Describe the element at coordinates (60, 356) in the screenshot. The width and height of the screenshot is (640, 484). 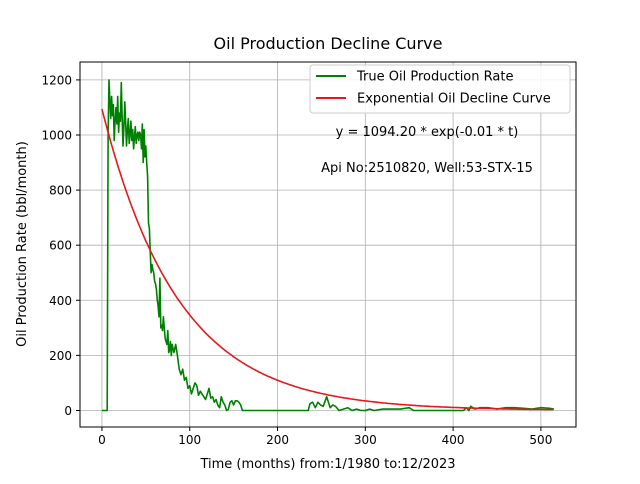
I see `y-tick-label: 200` at that location.